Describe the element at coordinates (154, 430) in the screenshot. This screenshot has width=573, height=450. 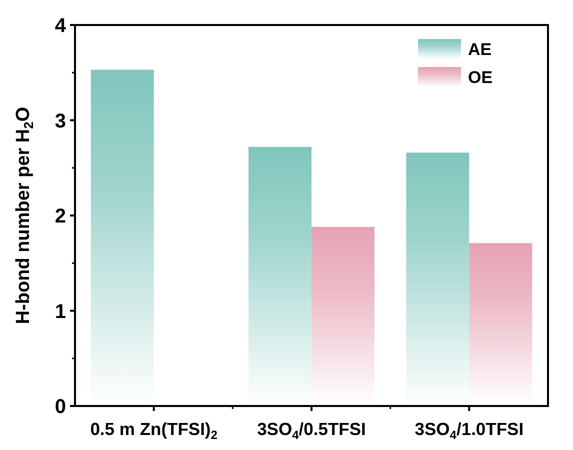
I see `x-tick-label: 0.5 m Zn(TFSI)$_{2}$` at that location.